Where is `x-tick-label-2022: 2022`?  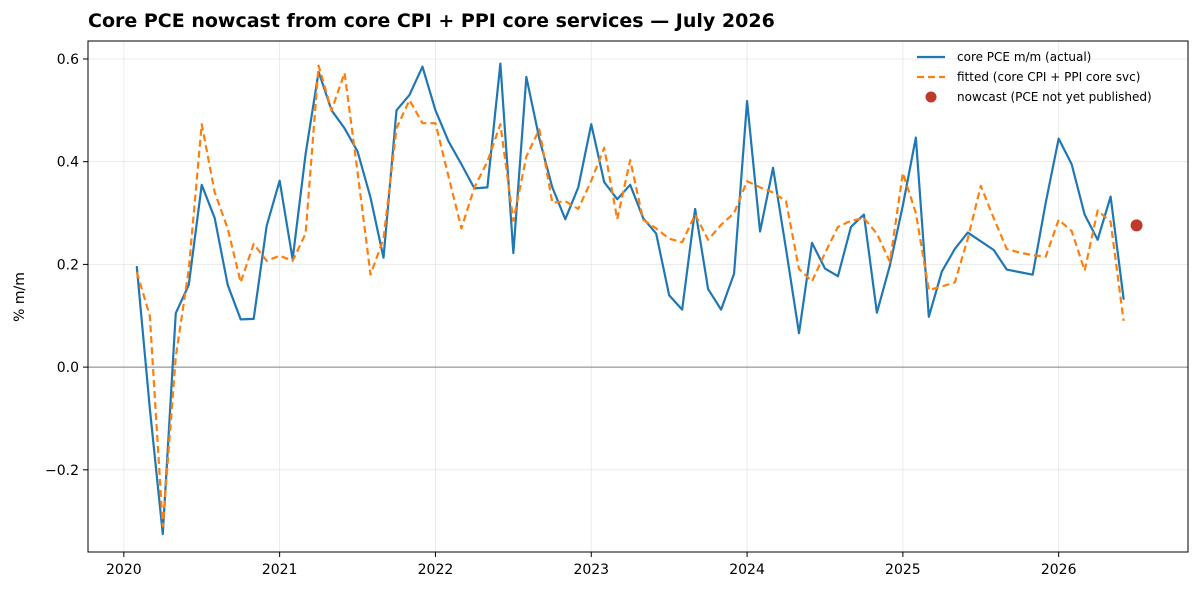
x-tick-label-2022: 2022 is located at coordinates (436, 570).